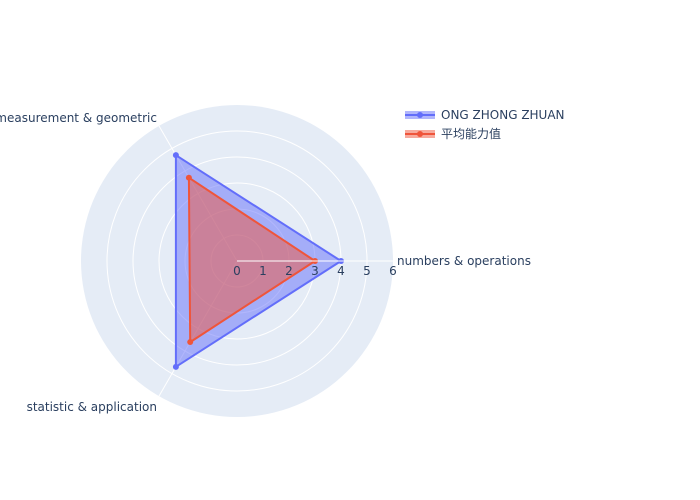 The image size is (700, 500). I want to click on radial-tick-labels: 0 1 2 3 4 5 6, so click(315, 269).